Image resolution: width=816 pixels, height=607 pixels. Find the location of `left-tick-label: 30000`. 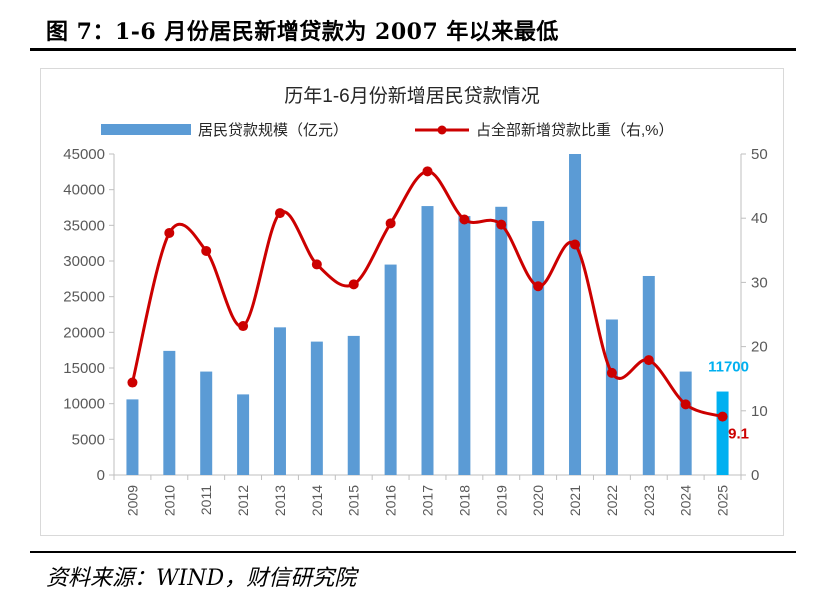

left-tick-label: 30000 is located at coordinates (84, 261).